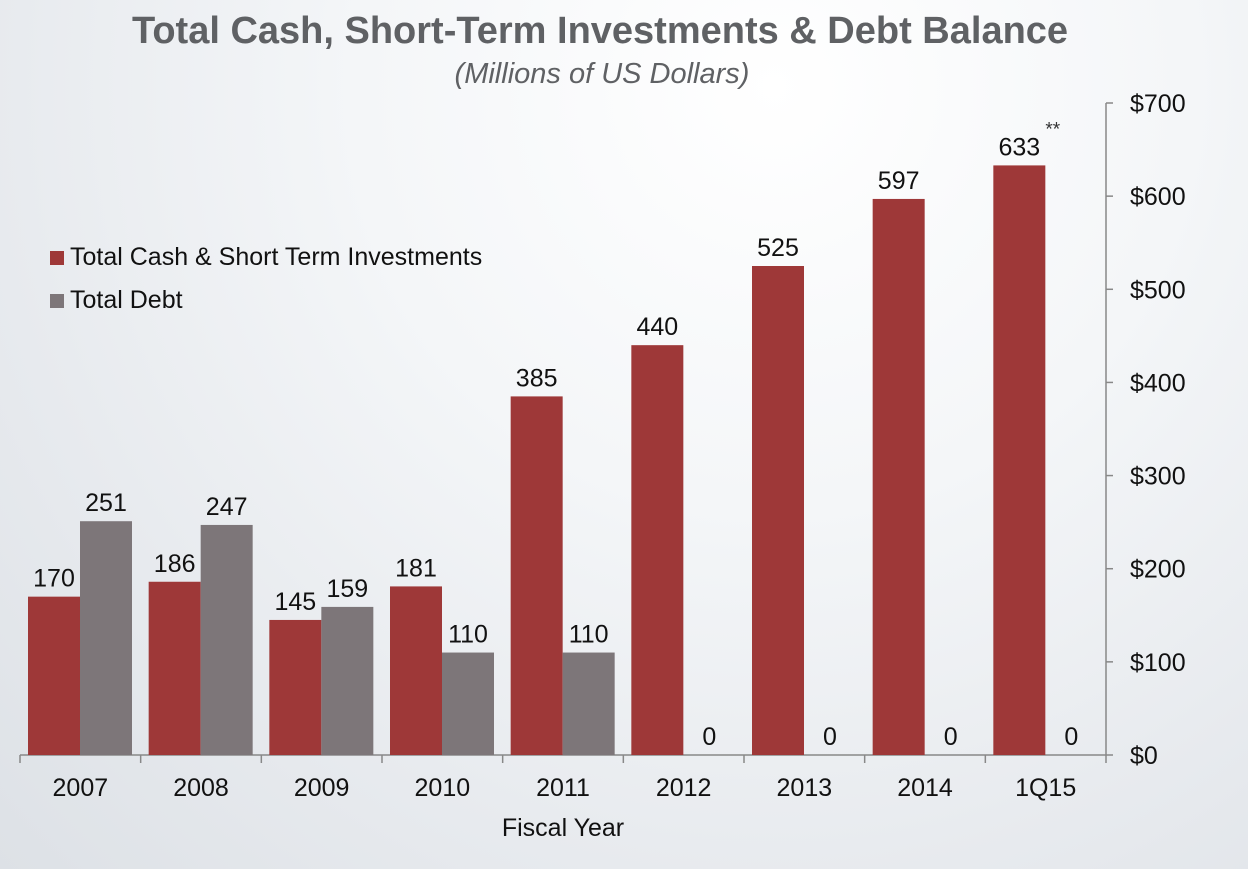  What do you see at coordinates (266, 300) in the screenshot?
I see `legend-item-debt: Total Debt` at bounding box center [266, 300].